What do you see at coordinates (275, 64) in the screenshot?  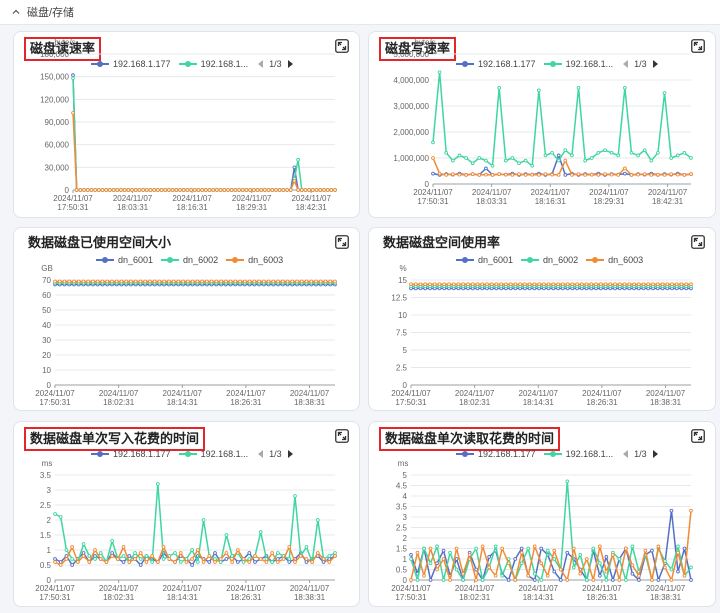 I see `legend-pager: 1/3` at bounding box center [275, 64].